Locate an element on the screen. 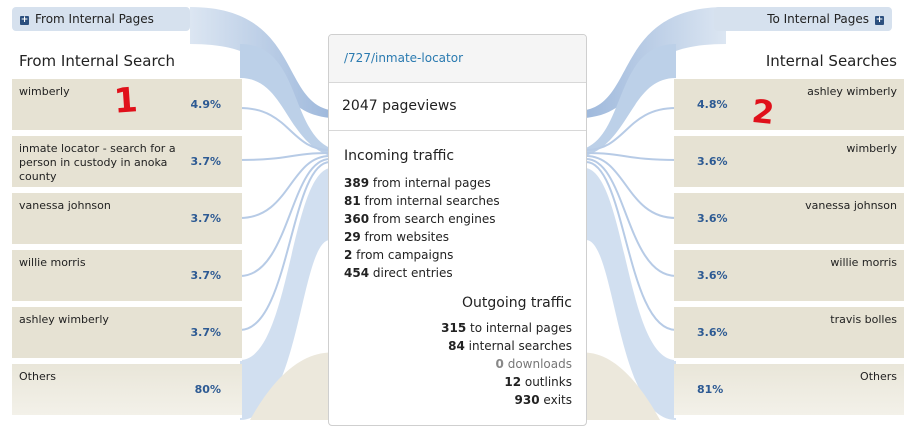 This screenshot has width=916, height=430. left-search-row: wimberly 4.9% is located at coordinates (127, 106).